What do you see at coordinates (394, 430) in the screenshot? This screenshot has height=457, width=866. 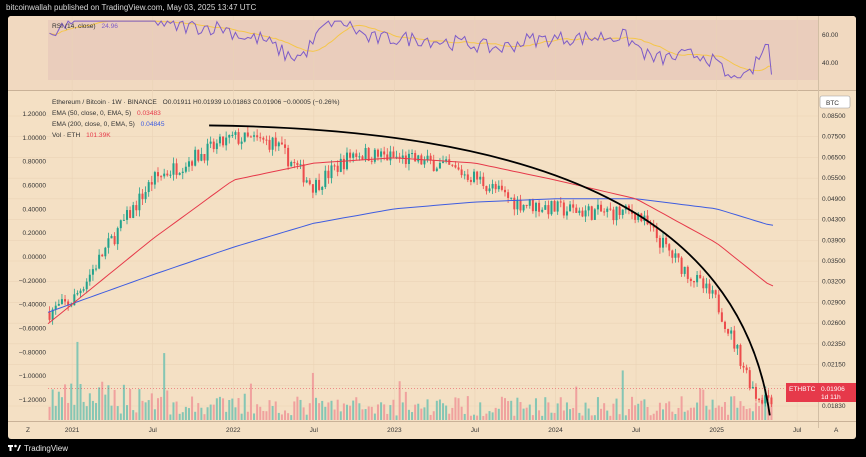 I see `time-tick-label: 2023` at bounding box center [394, 430].